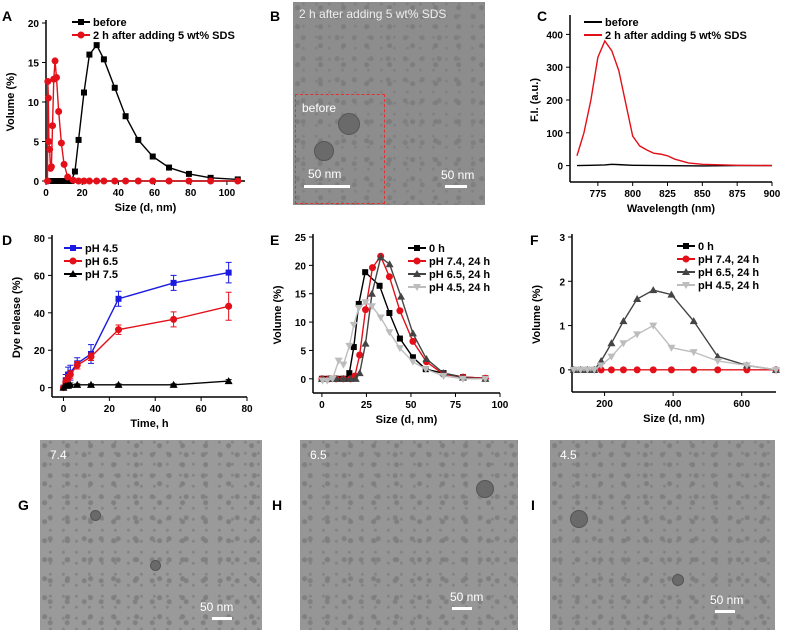 This screenshot has height=637, width=786. What do you see at coordinates (562, 327) in the screenshot?
I see `y-tick-label: 1` at bounding box center [562, 327].